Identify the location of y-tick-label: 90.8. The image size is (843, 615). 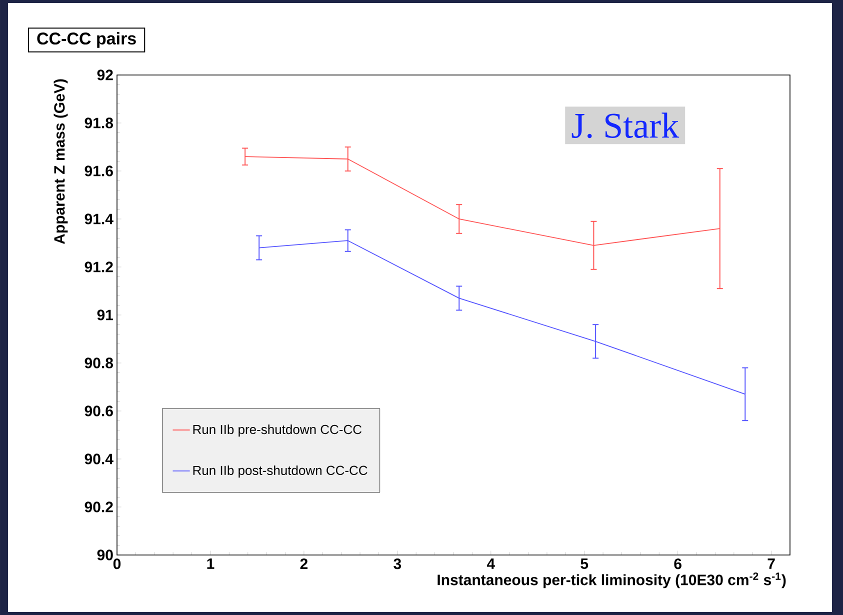
(99, 363).